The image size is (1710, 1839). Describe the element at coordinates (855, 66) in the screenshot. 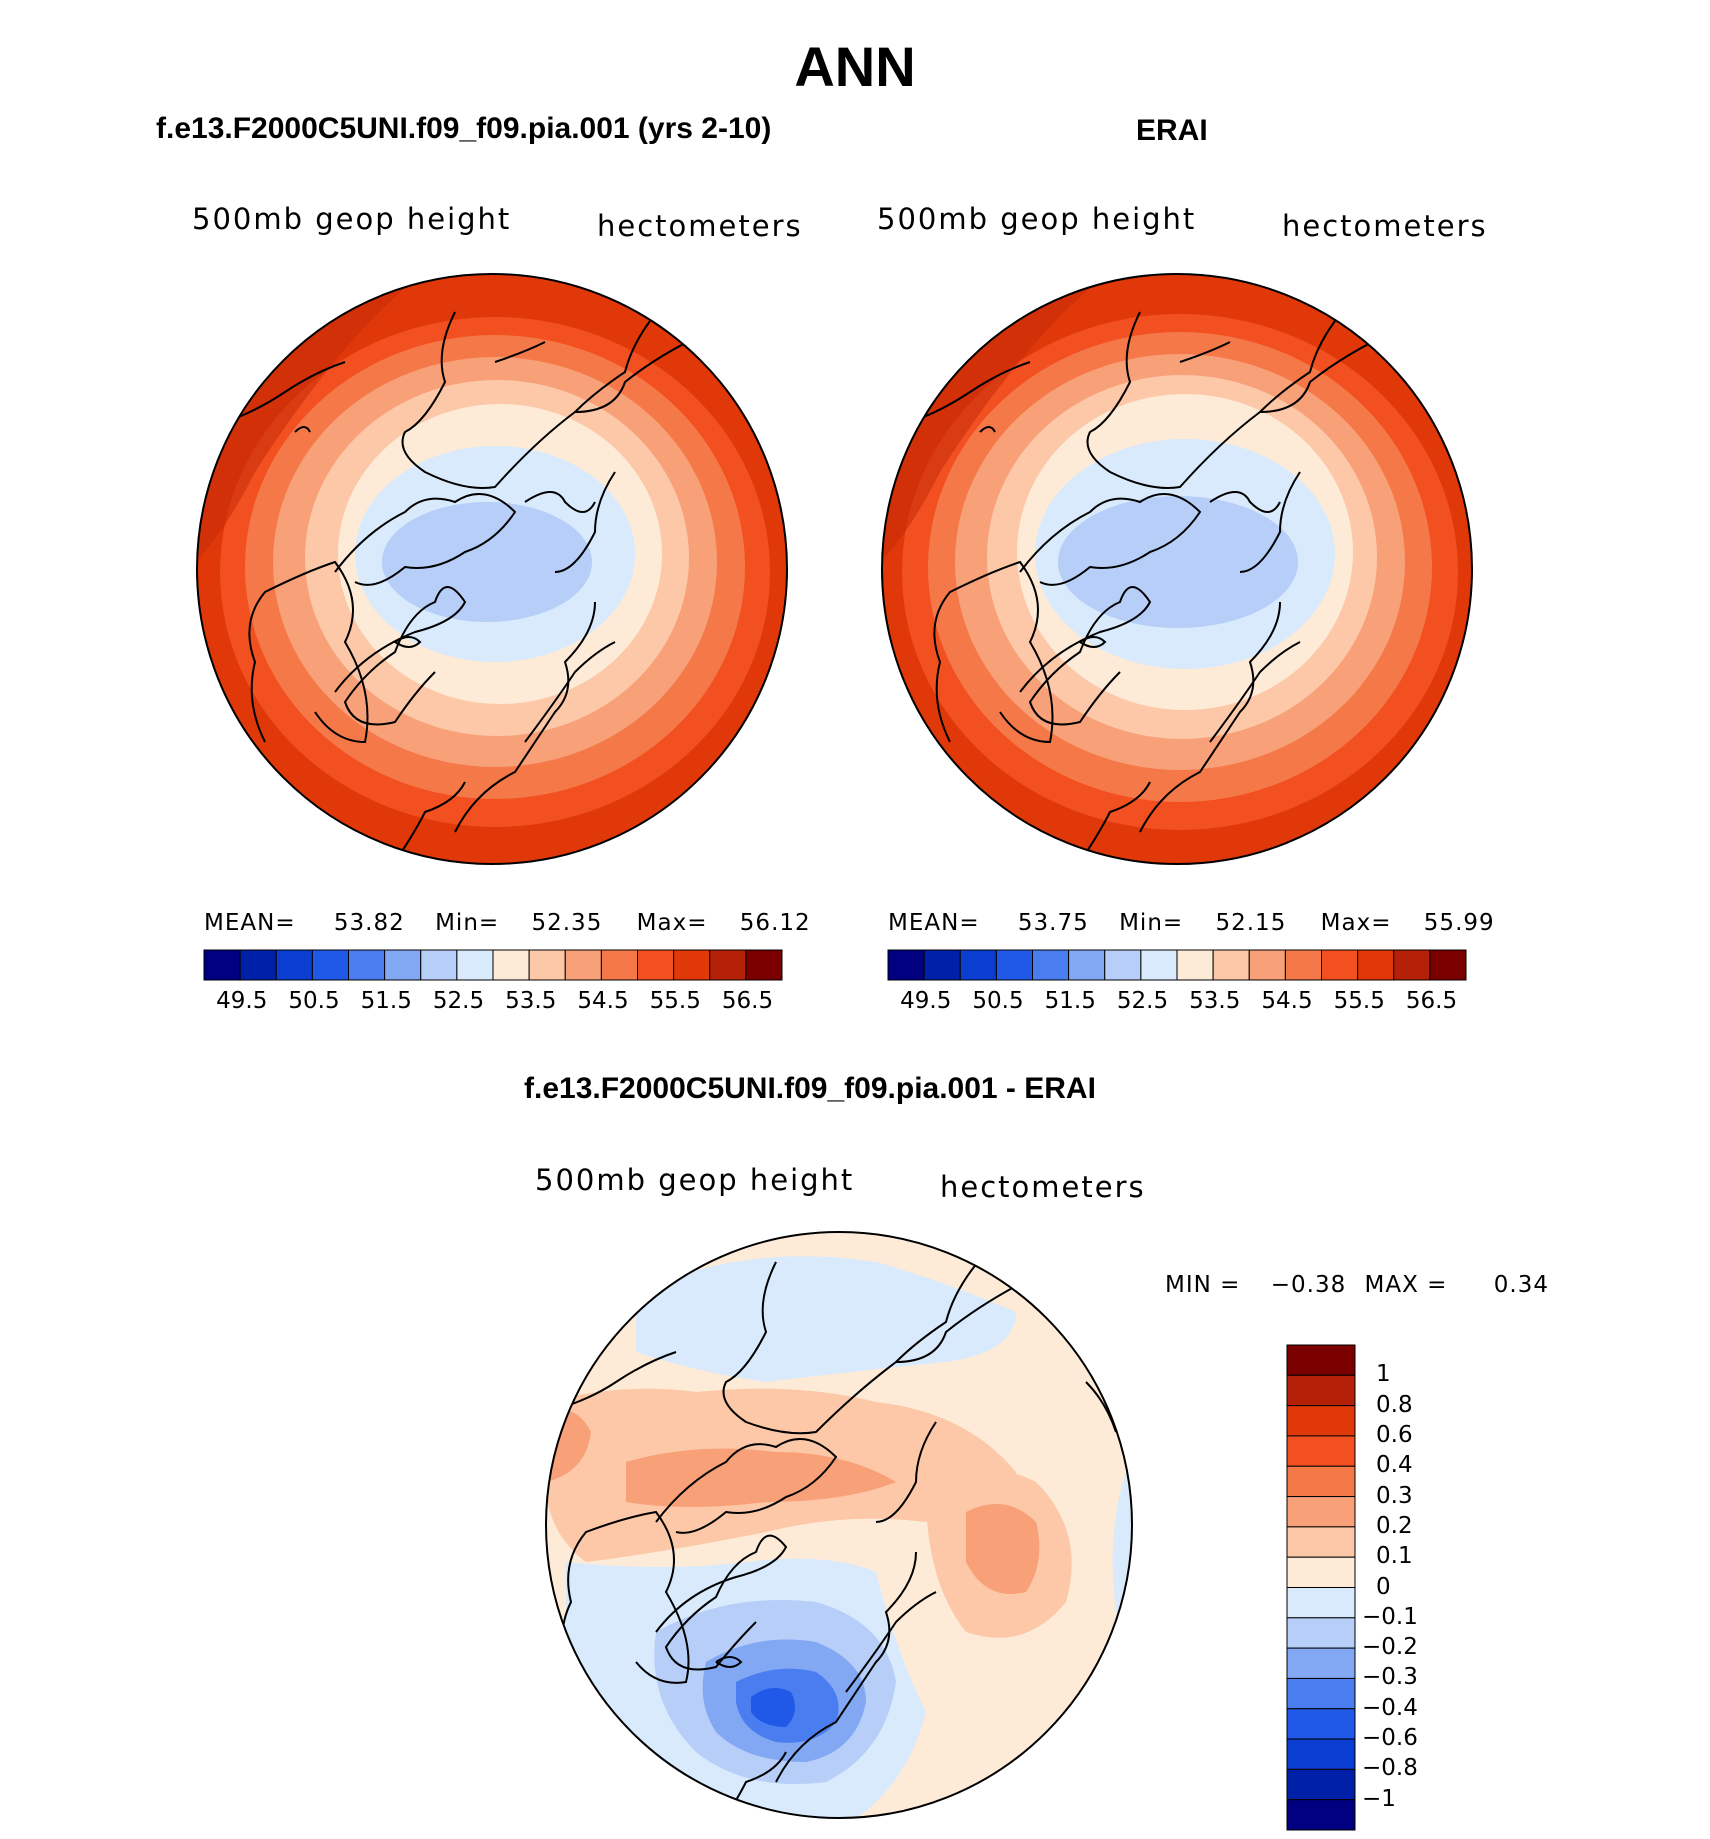

I see `figure-title: ANN` at that location.